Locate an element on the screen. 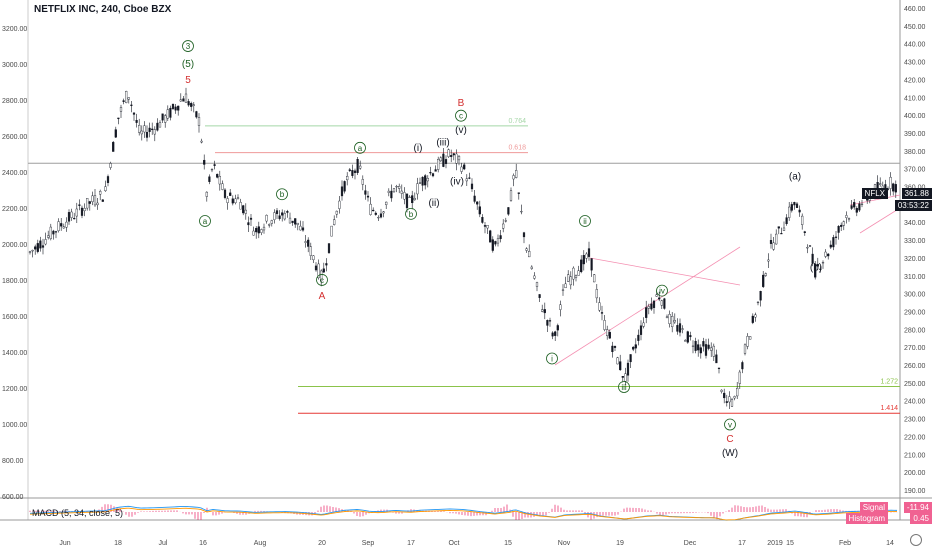 The height and width of the screenshot is (550, 932). x-tick-label: Jul is located at coordinates (163, 543).